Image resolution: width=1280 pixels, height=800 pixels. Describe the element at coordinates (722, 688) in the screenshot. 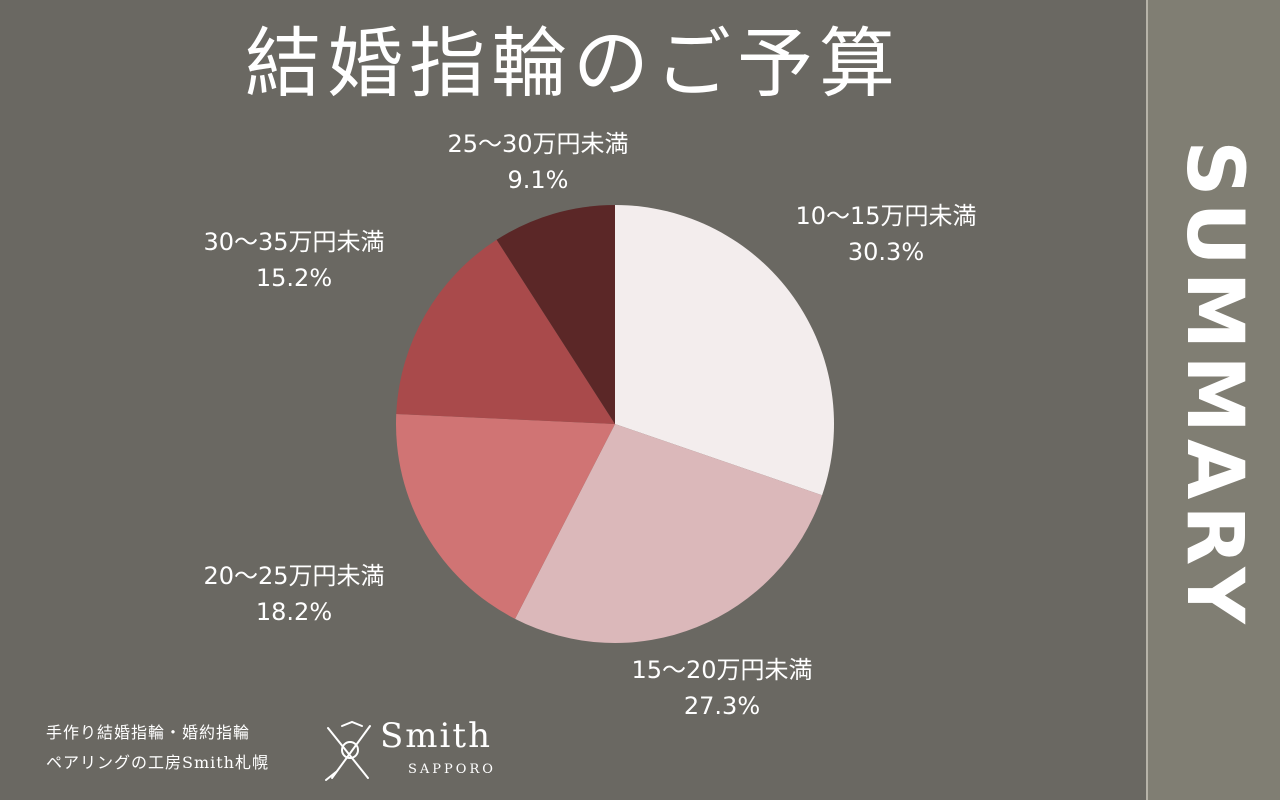

I see `slice-label-2: 15〜20万円未満 27.3%` at that location.